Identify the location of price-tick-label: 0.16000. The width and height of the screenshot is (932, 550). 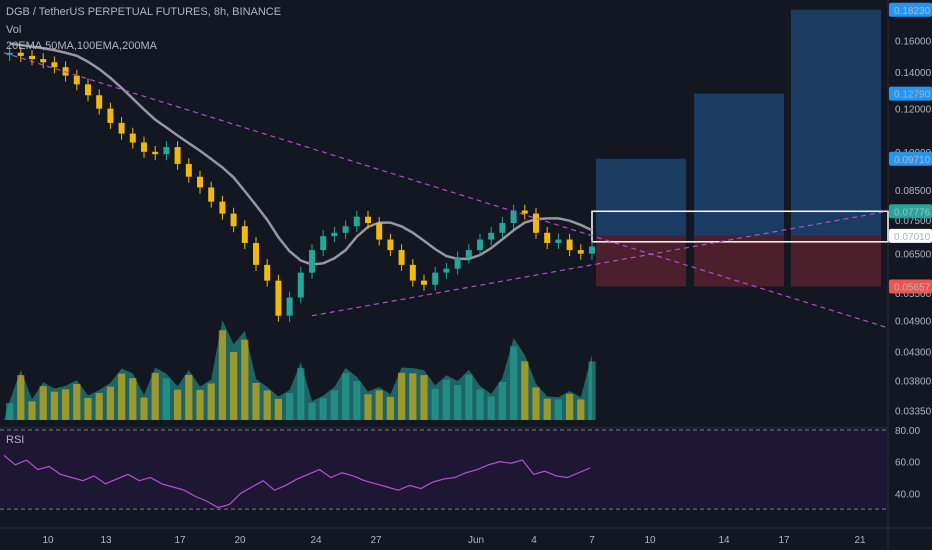
(913, 42).